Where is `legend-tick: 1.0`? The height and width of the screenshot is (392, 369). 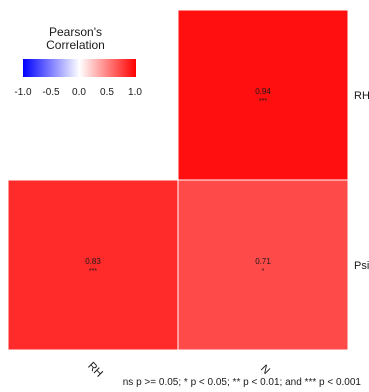
legend-tick: 1.0 is located at coordinates (135, 92).